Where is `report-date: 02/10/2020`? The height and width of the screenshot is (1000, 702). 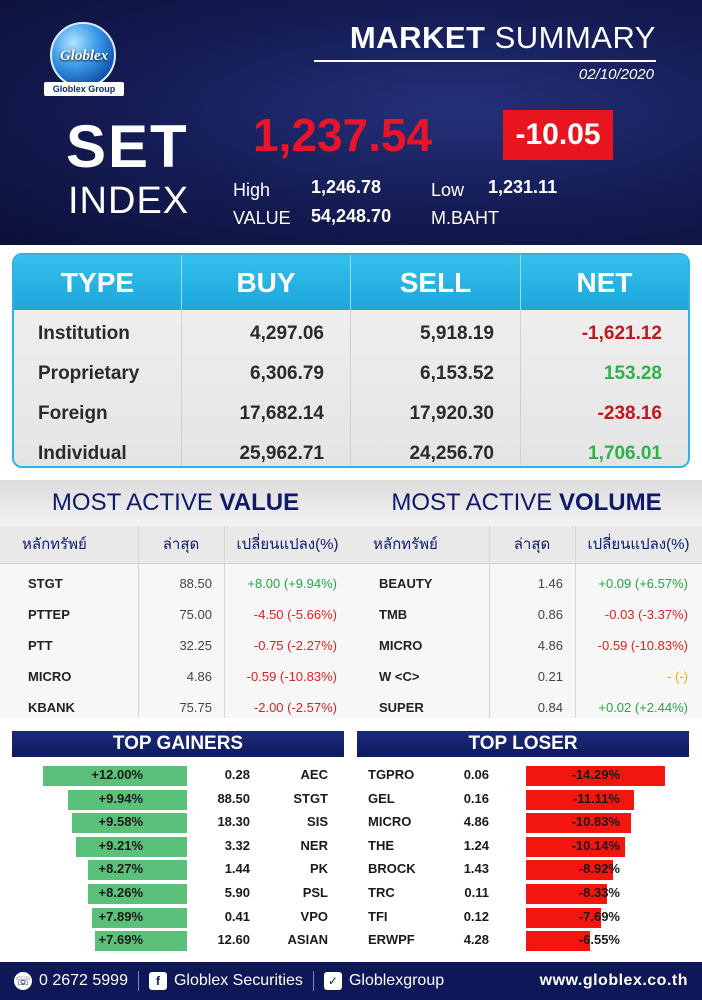 report-date: 02/10/2020 is located at coordinates (616, 74).